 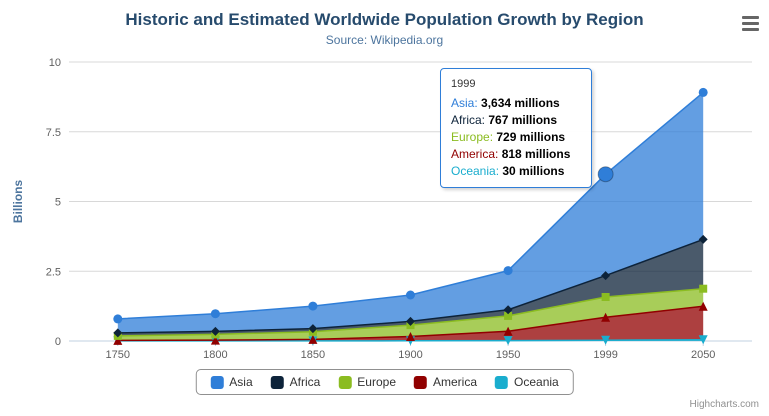 I want to click on legend-item-label: Asia, so click(x=241, y=382).